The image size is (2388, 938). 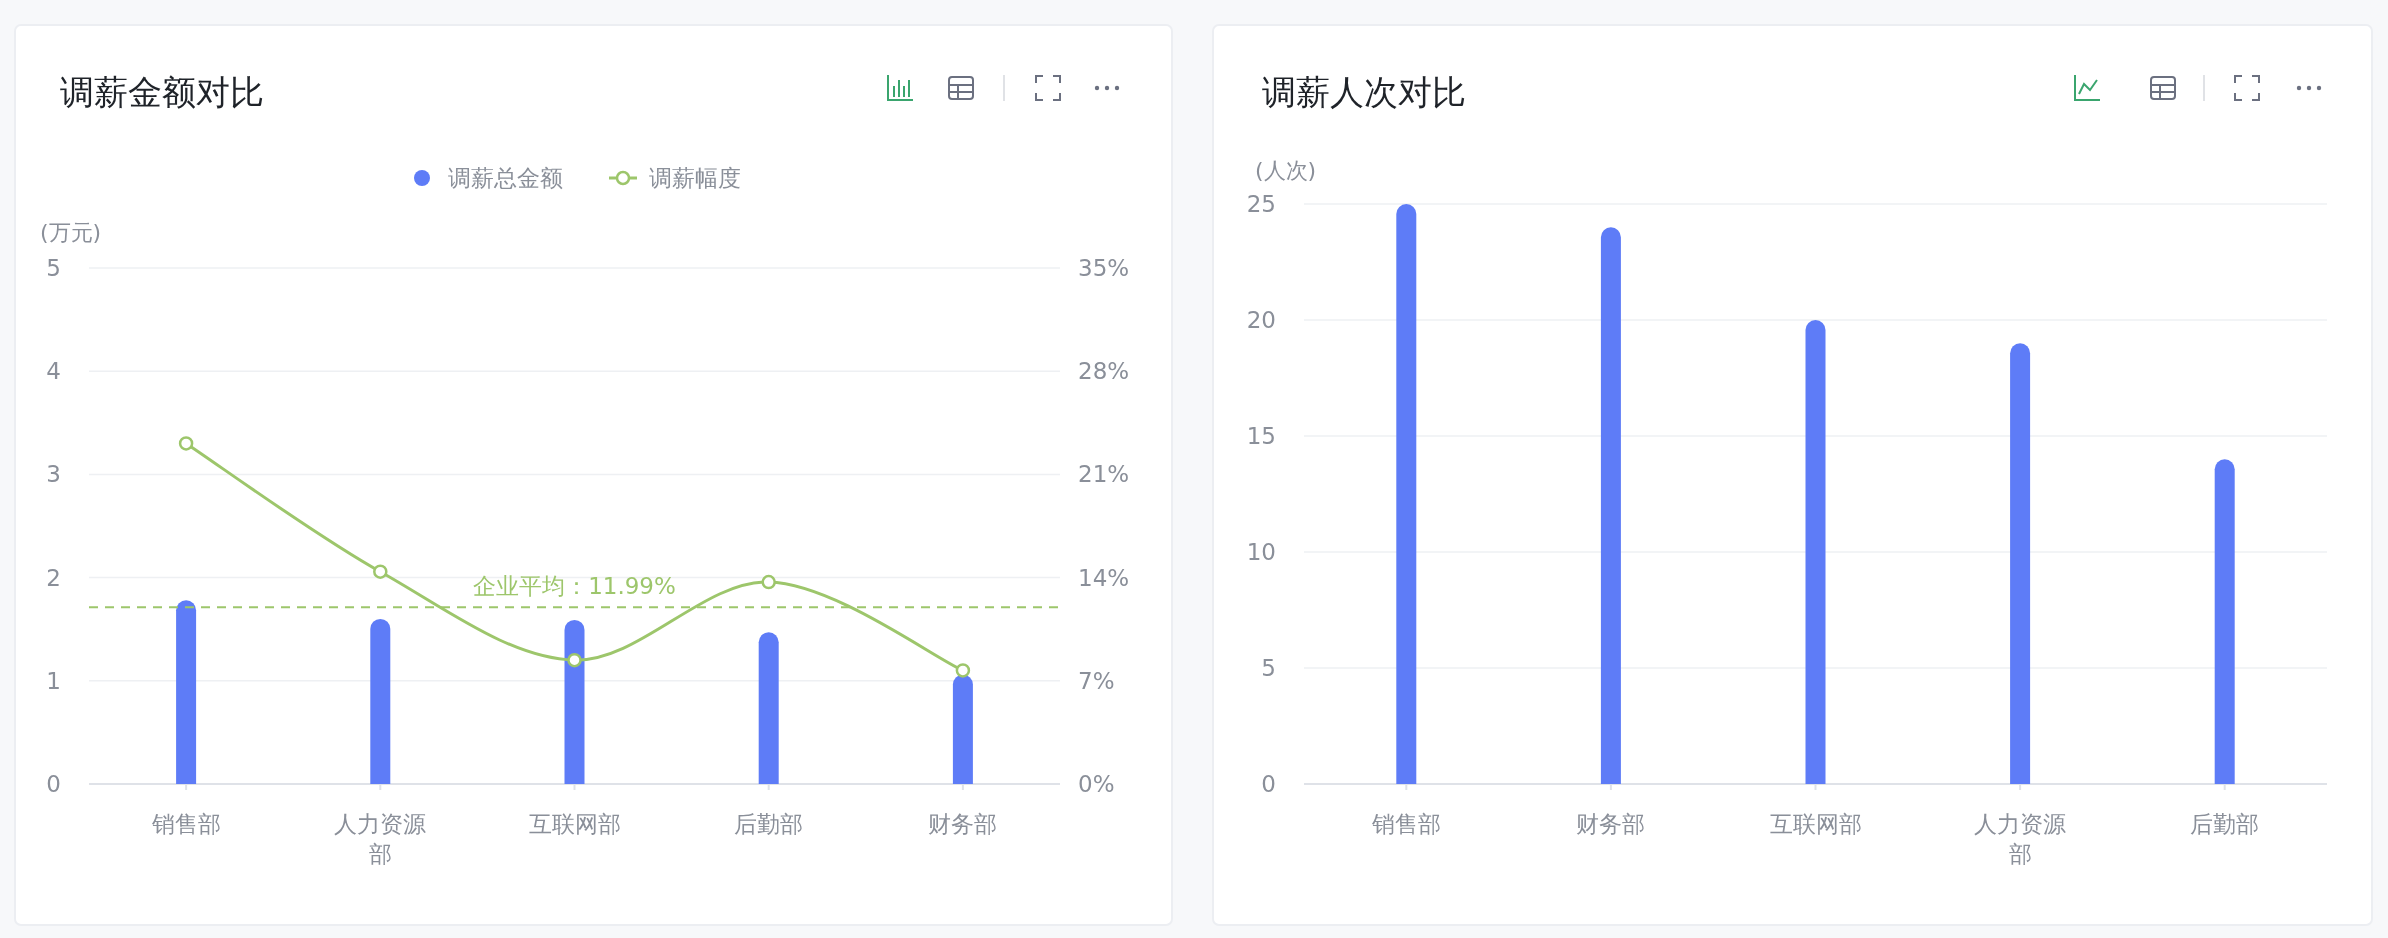 What do you see at coordinates (53, 371) in the screenshot?
I see `y-tick-label: 4` at bounding box center [53, 371].